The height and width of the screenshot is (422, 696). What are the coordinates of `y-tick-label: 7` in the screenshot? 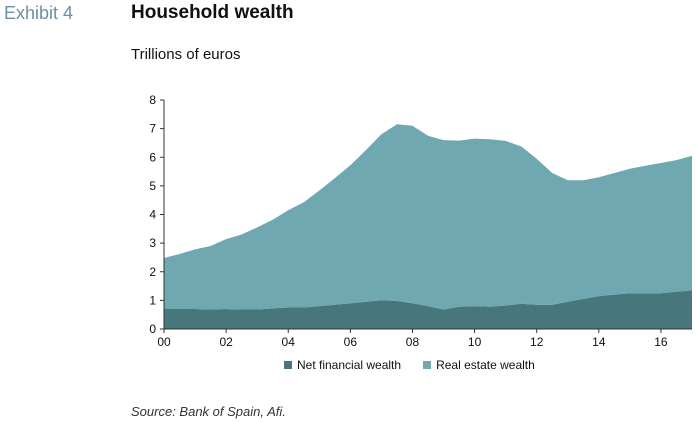 It's located at (152, 129).